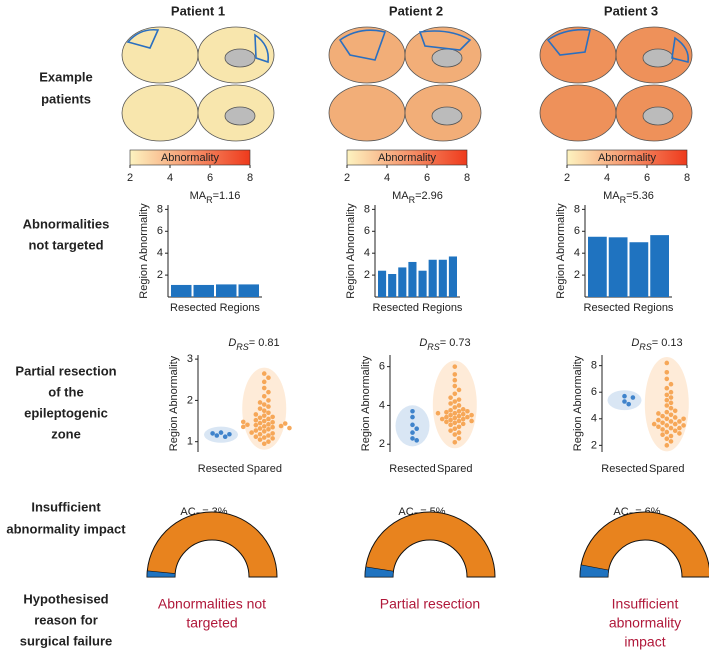 The image size is (709, 666). Describe the element at coordinates (645, 604) in the screenshot. I see `reason: Insufficient` at that location.